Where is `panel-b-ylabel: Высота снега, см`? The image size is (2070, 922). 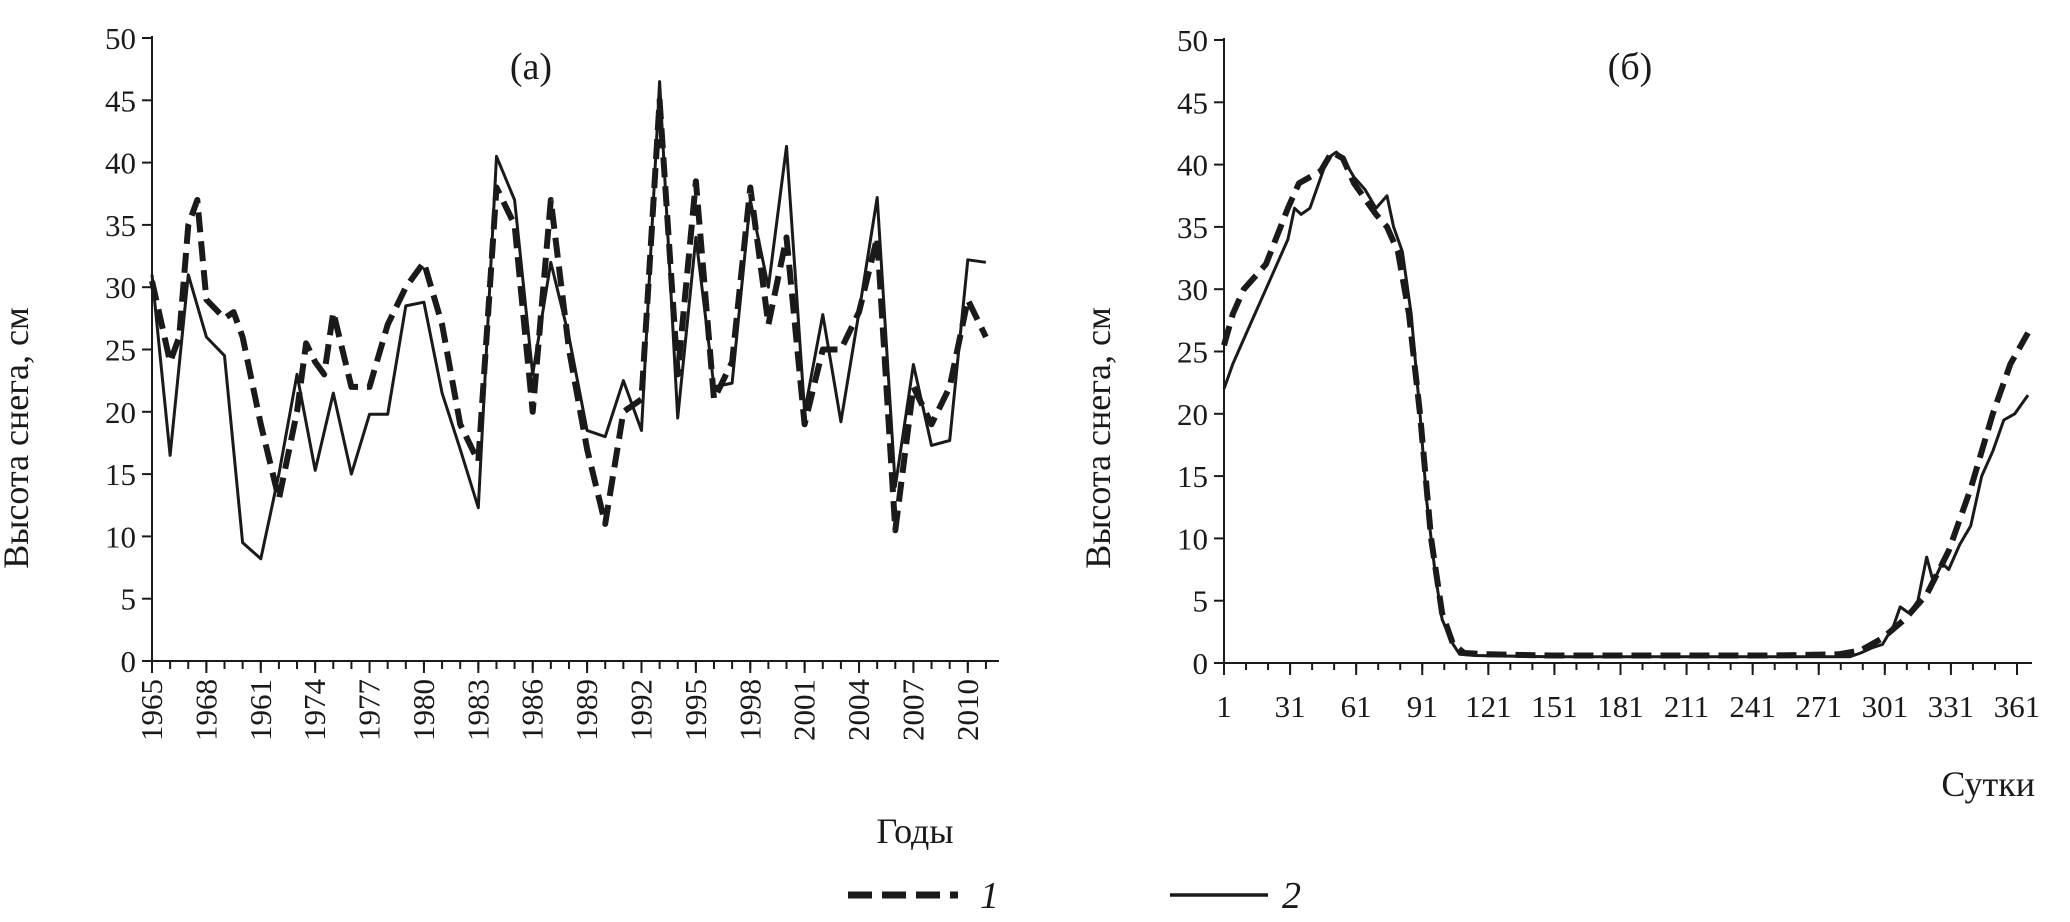 panel-b-ylabel: Высота снега, см is located at coordinates (1098, 438).